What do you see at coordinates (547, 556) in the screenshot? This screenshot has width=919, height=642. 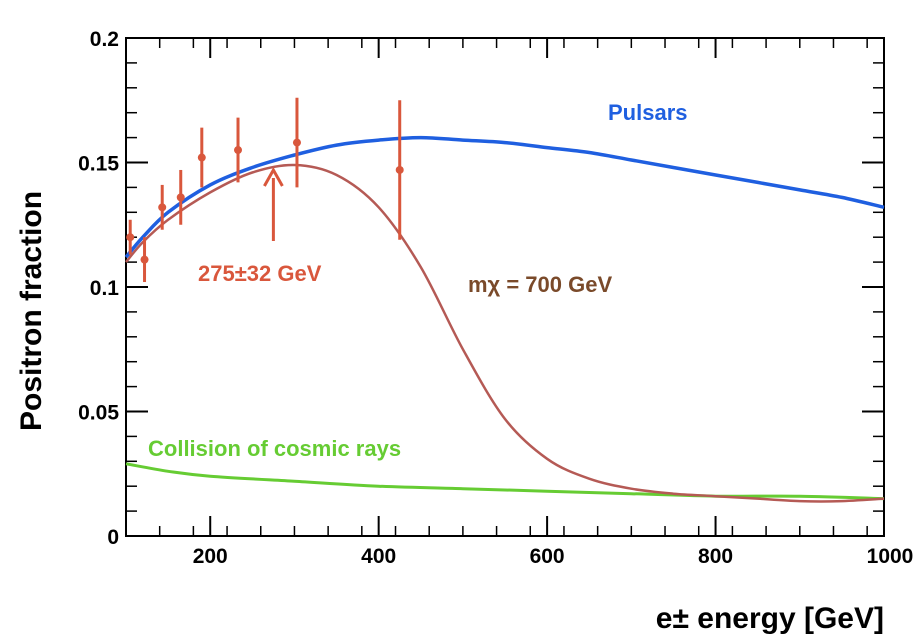 I see `x-tick-label: 600` at bounding box center [547, 556].